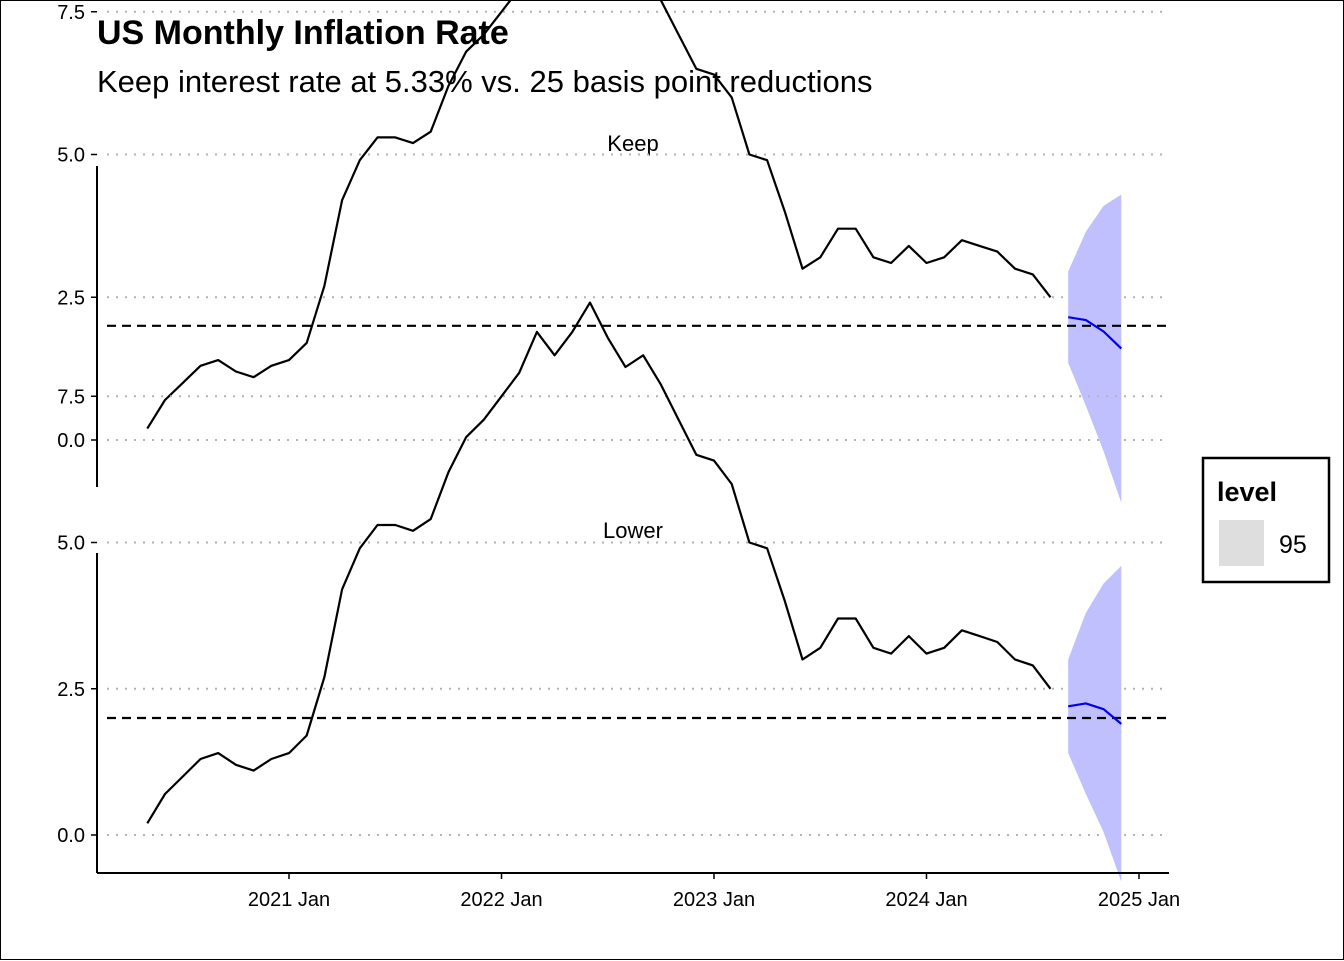 Image resolution: width=1344 pixels, height=961 pixels. What do you see at coordinates (303, 33) in the screenshot?
I see `chart-title: US Monthly Inflation Rate` at bounding box center [303, 33].